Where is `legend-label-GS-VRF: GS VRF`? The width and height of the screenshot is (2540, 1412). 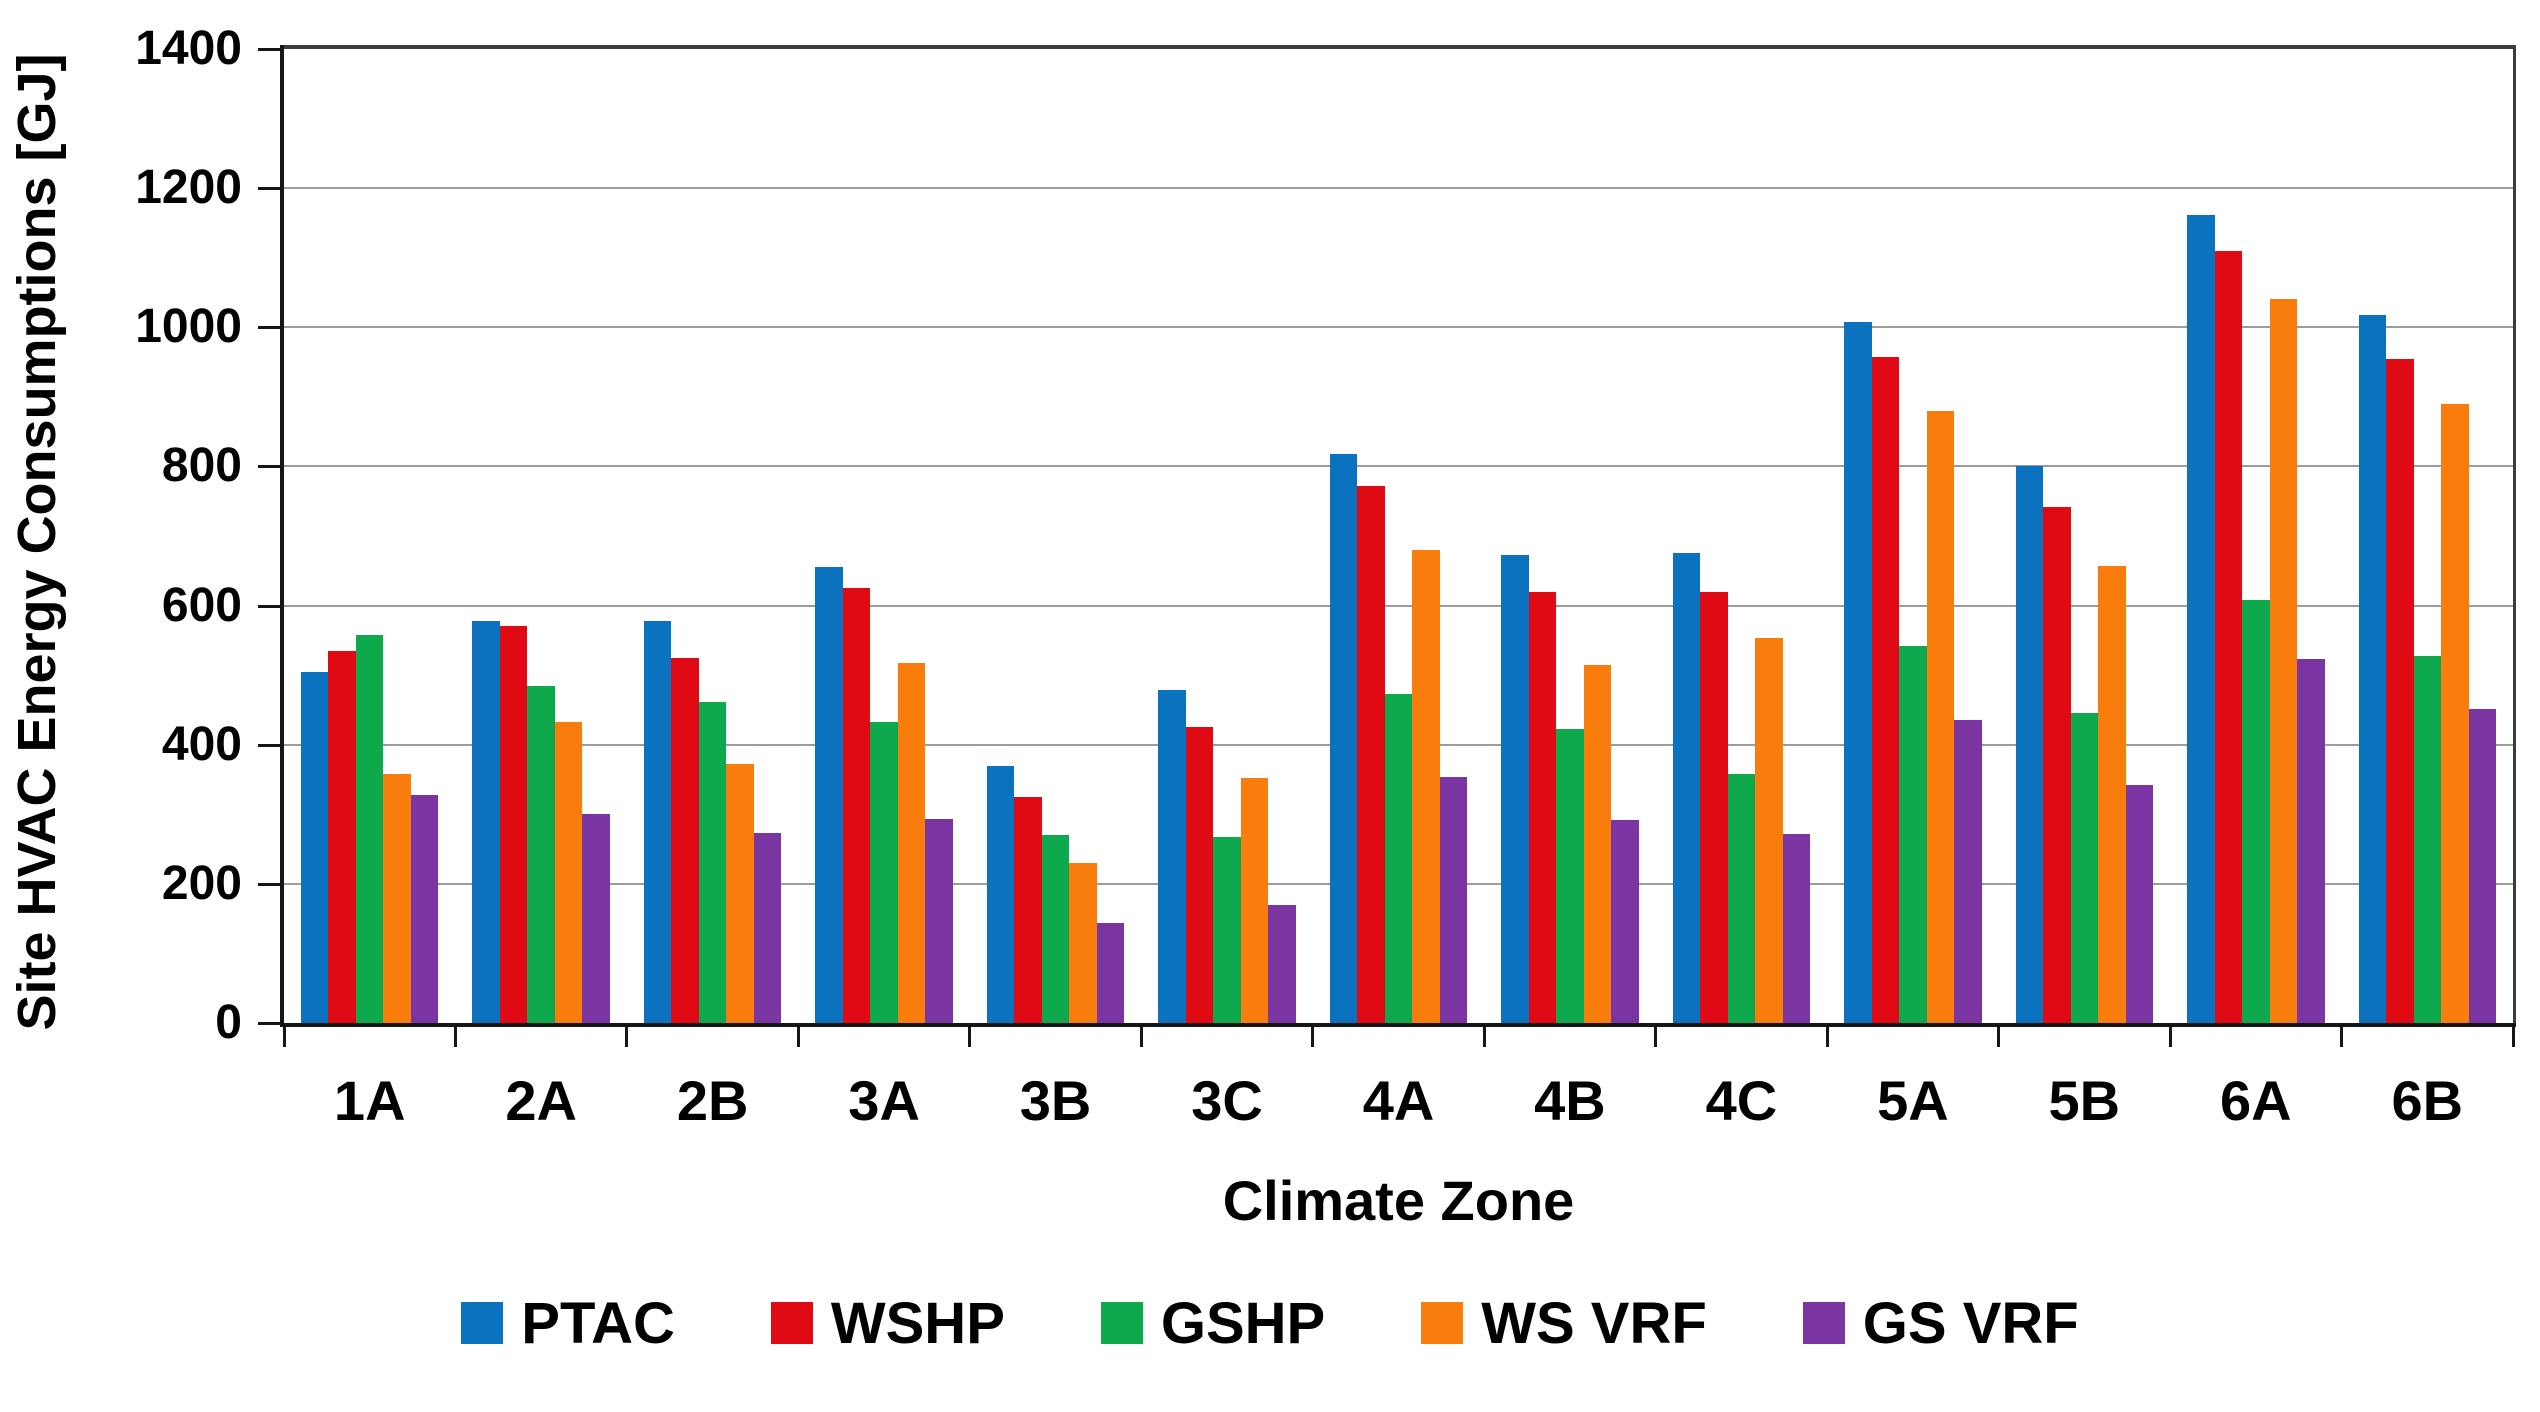
legend-label-GS-VRF: GS VRF is located at coordinates (1970, 1323).